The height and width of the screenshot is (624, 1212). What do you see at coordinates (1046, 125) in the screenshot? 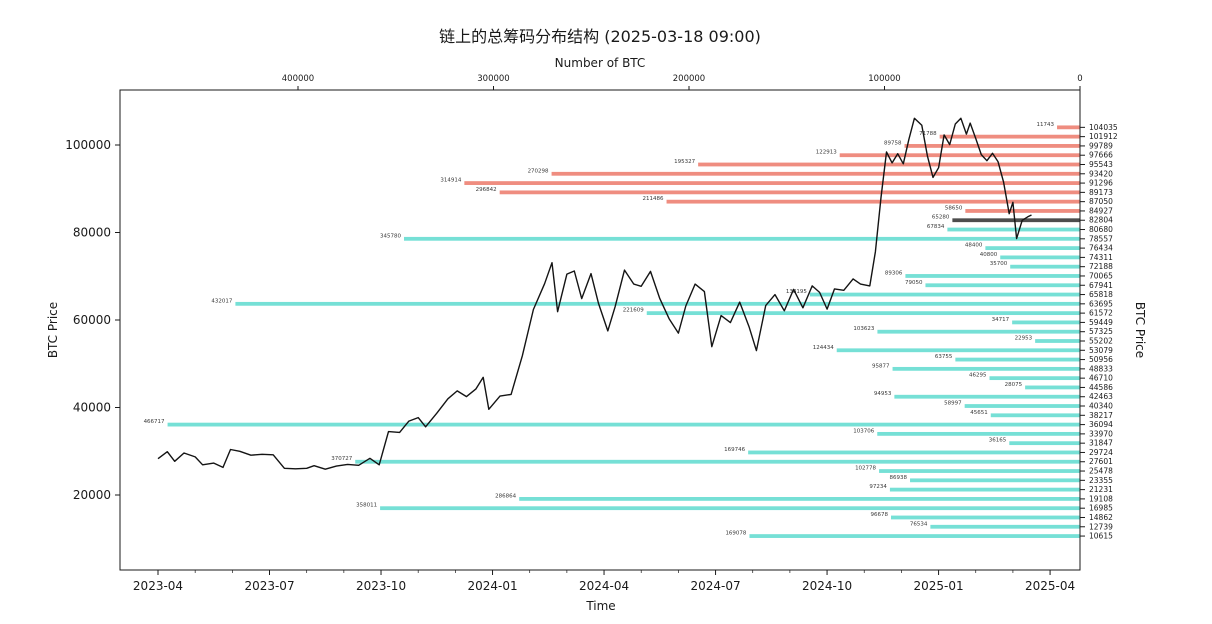
I see `distribution-bar-label: 11743` at bounding box center [1046, 125].